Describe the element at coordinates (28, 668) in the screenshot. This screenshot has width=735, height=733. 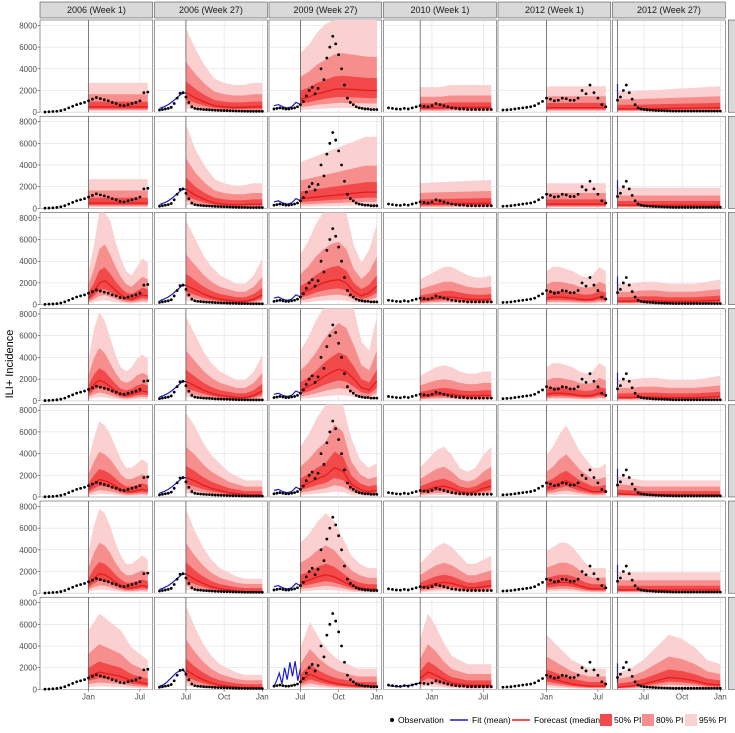
I see `y-tick-label: 2000` at that location.